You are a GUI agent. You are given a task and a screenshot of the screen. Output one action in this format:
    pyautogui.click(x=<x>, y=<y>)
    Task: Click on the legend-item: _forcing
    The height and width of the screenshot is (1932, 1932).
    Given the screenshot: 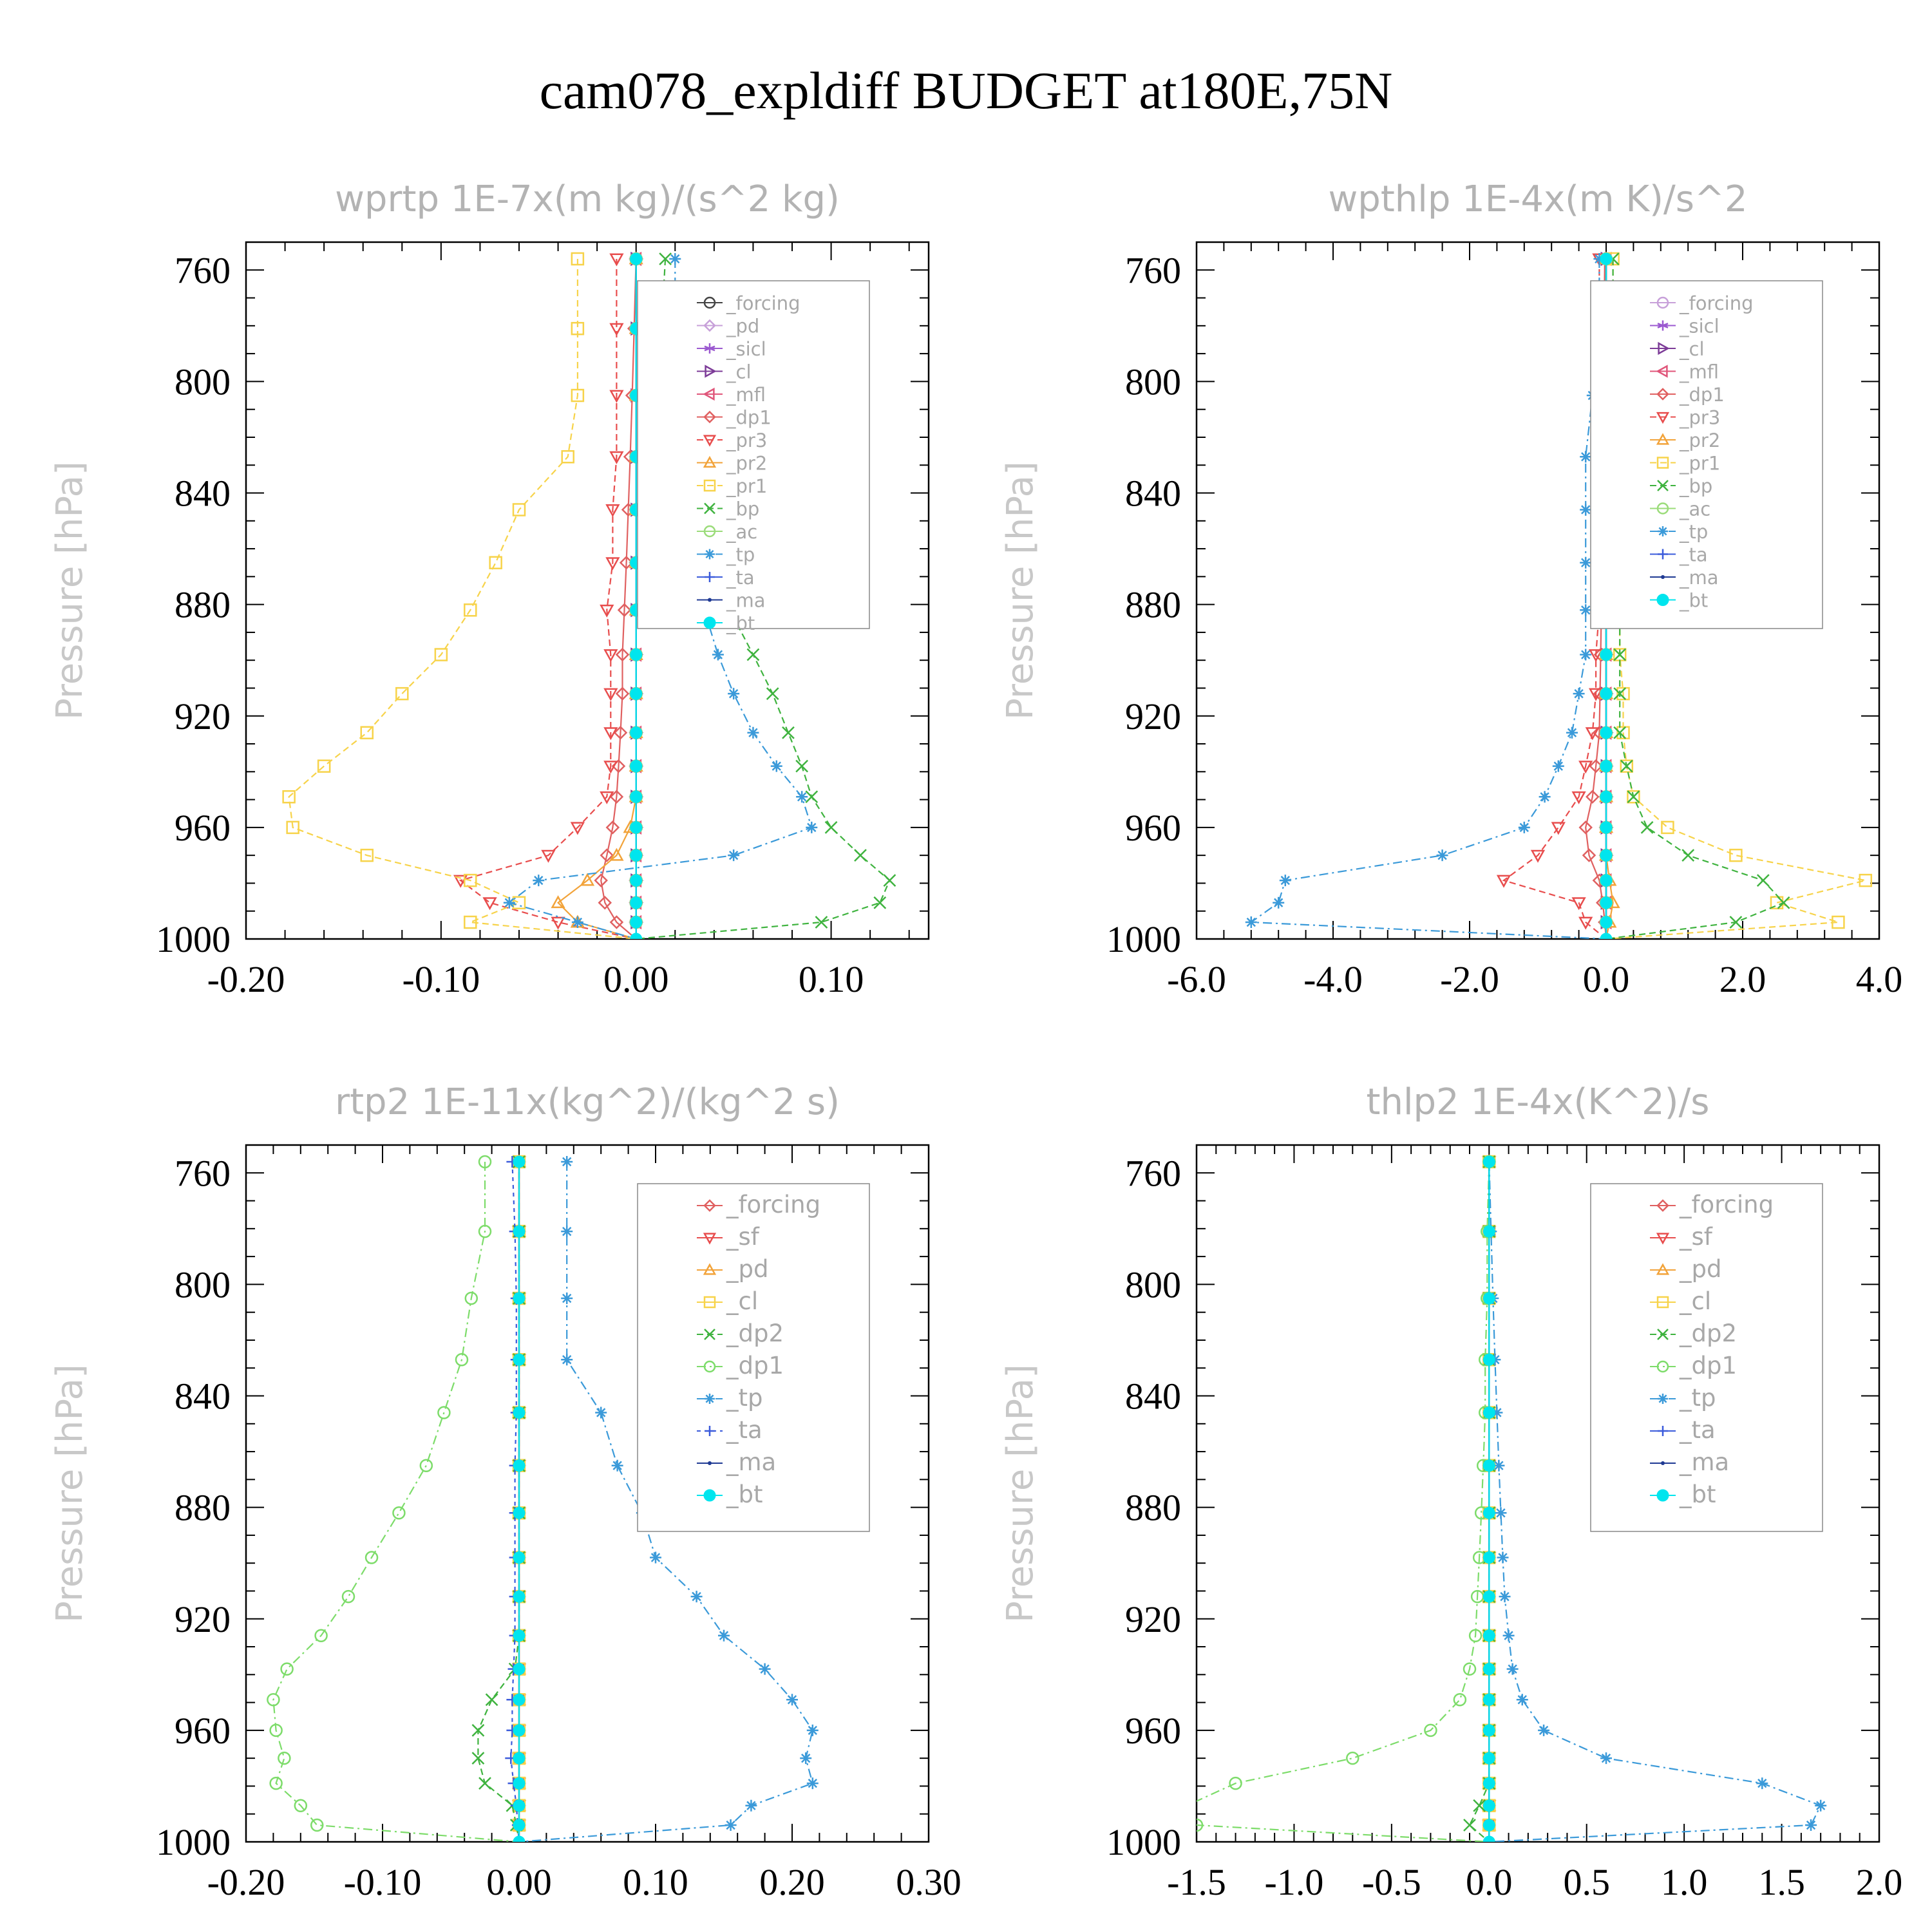 What is the action you would take?
    pyautogui.click(x=1702, y=303)
    